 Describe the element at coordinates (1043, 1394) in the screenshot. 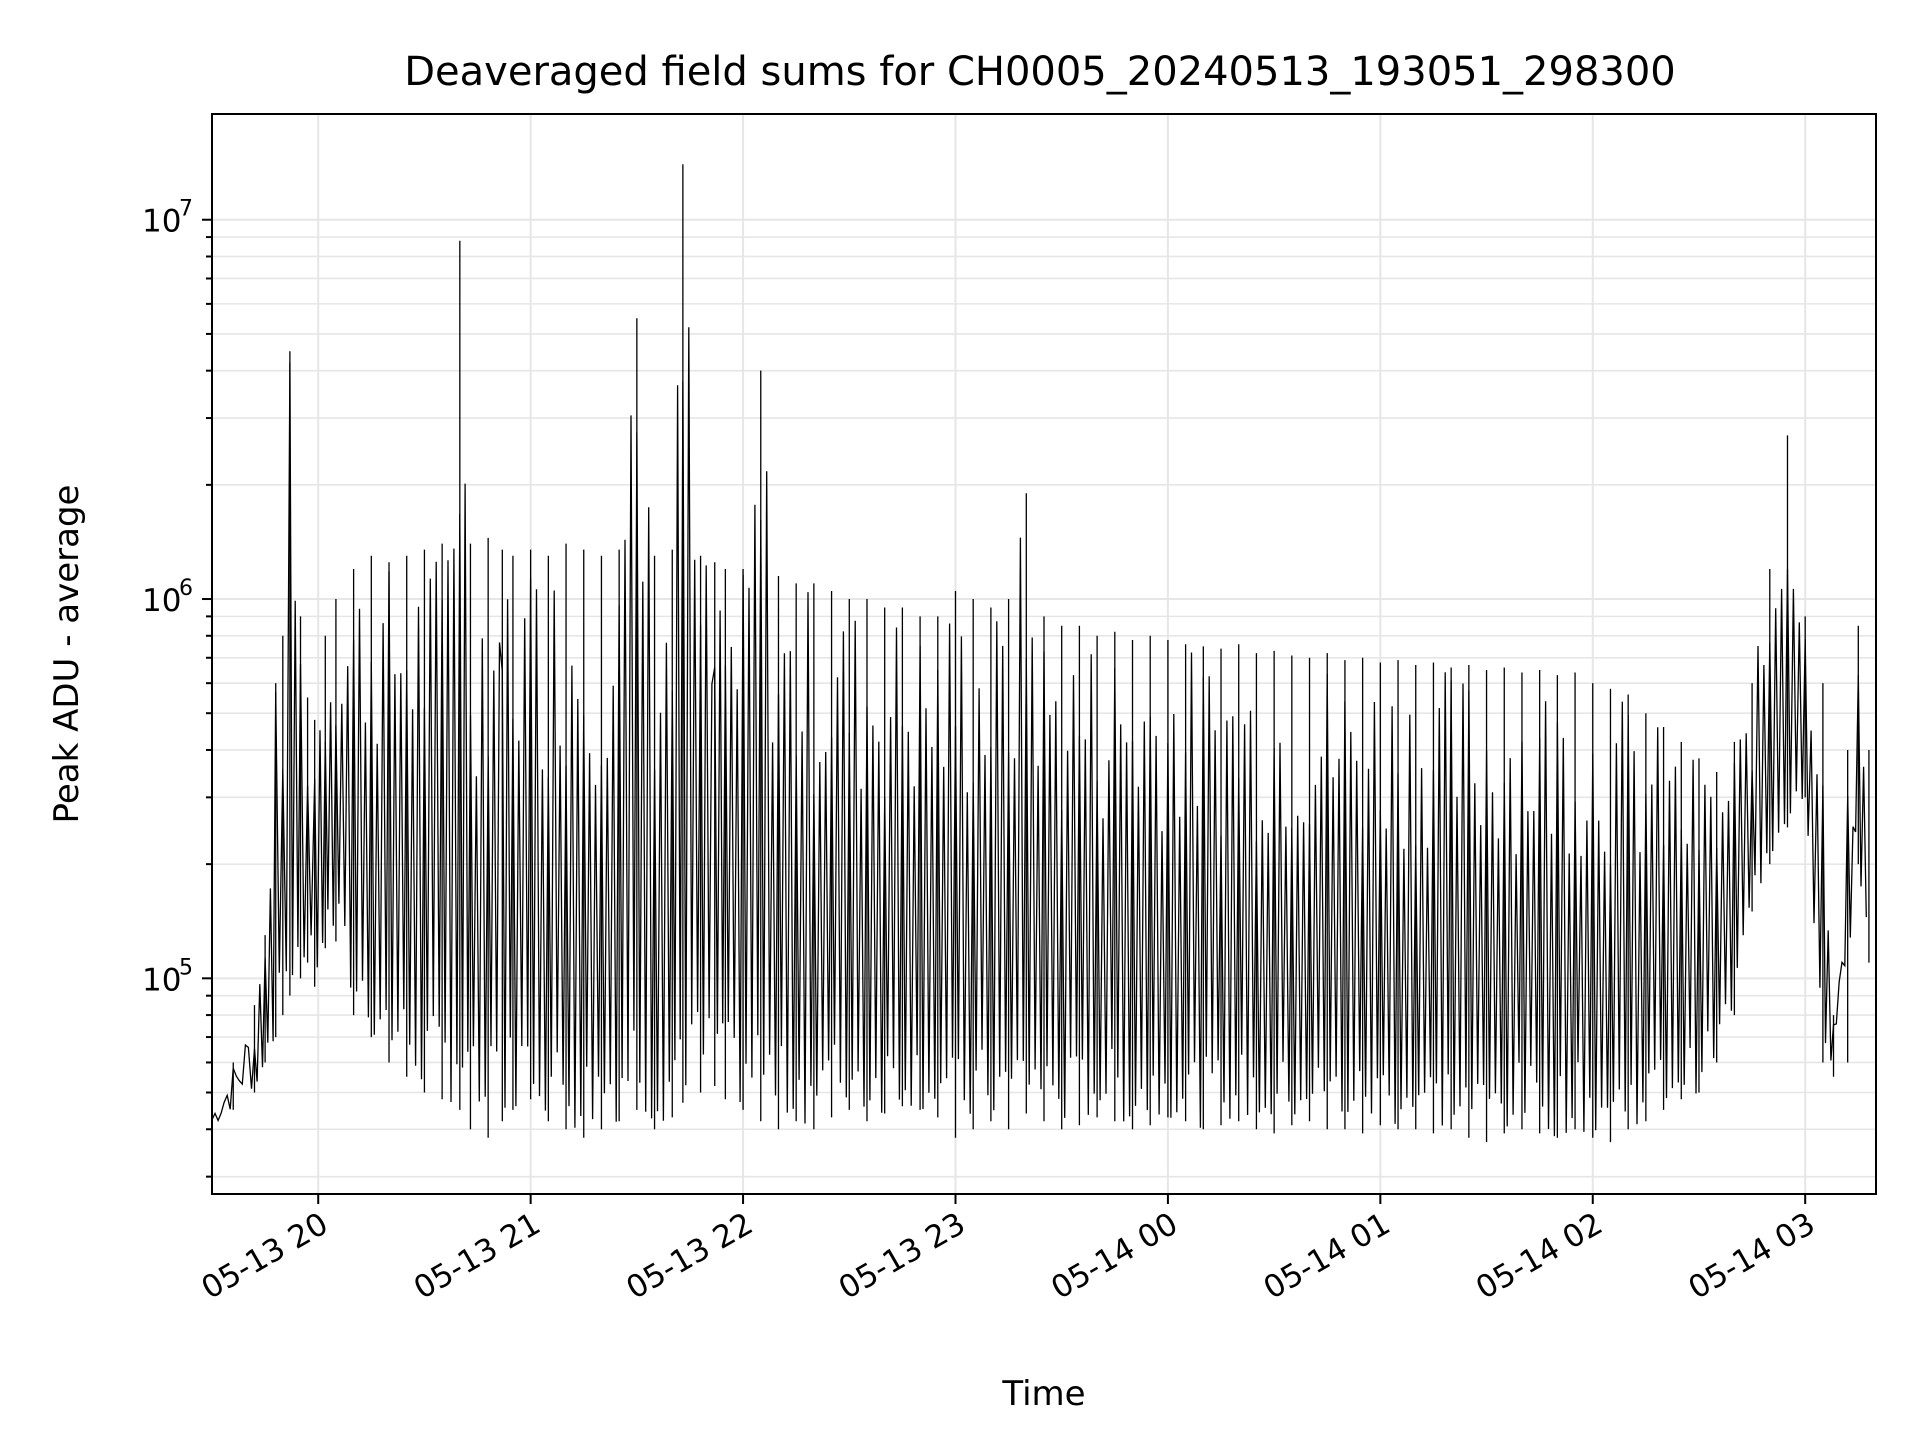

I see `x-axis-label: Time` at that location.